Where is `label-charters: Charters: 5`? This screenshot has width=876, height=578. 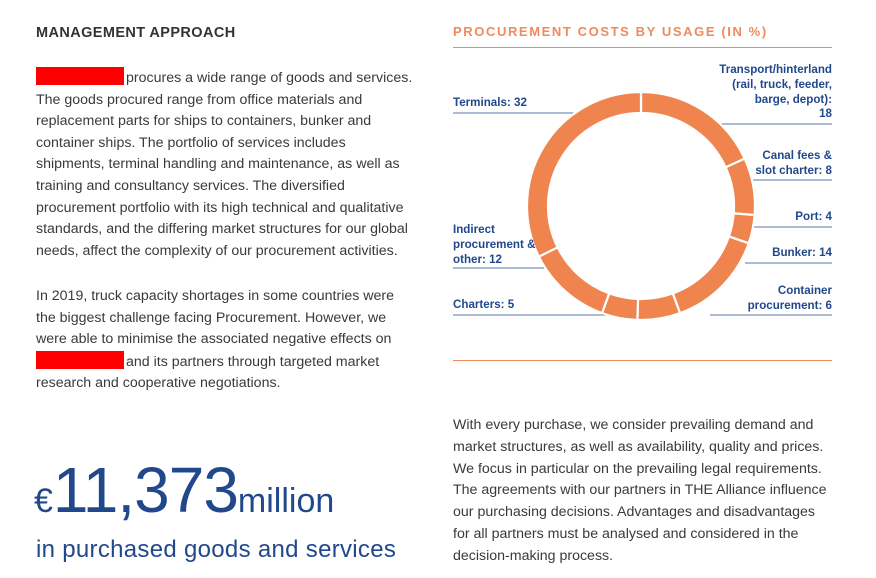
label-charters: Charters: 5 is located at coordinates (484, 304).